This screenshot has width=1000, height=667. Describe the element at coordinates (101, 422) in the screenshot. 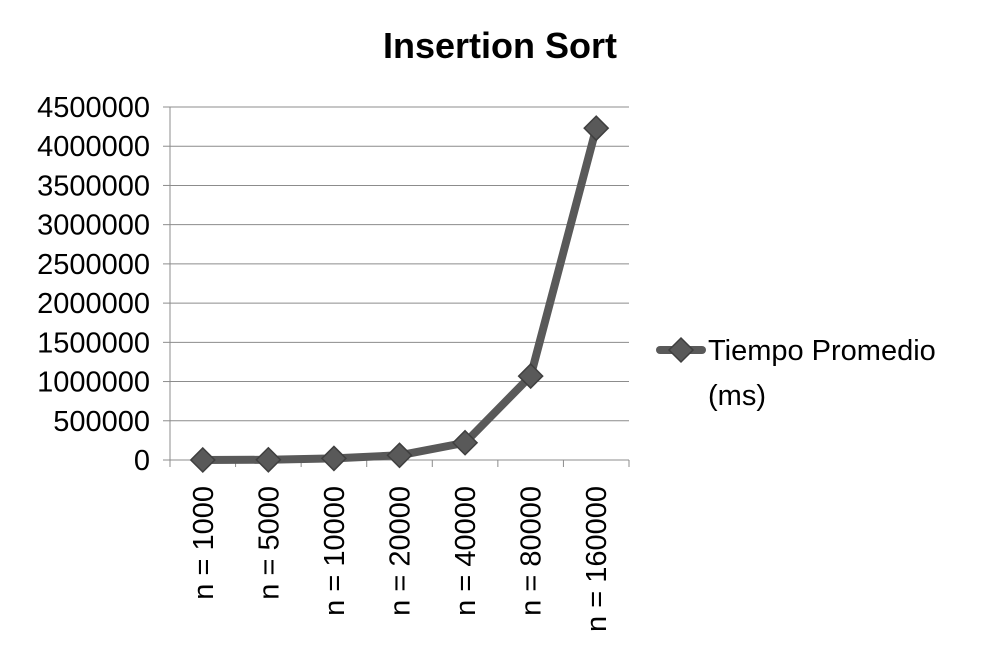

I see `y-tick-label: 500000` at that location.